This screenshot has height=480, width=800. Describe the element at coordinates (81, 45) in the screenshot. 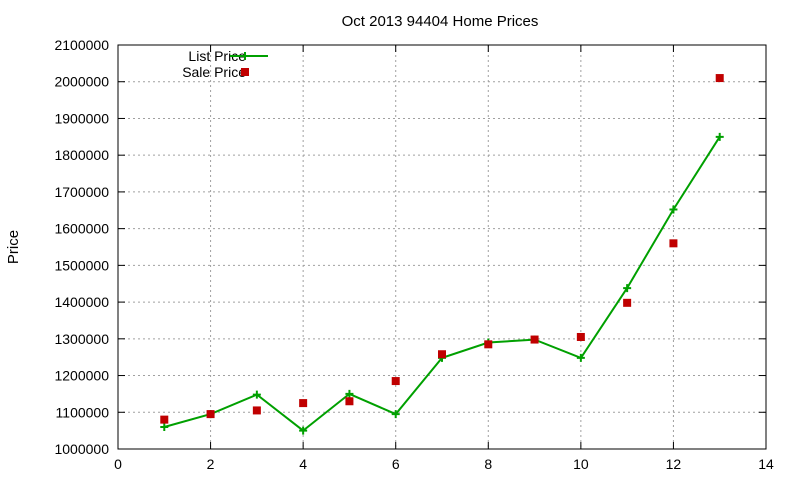

I see `y-tick-label: 2100000` at that location.